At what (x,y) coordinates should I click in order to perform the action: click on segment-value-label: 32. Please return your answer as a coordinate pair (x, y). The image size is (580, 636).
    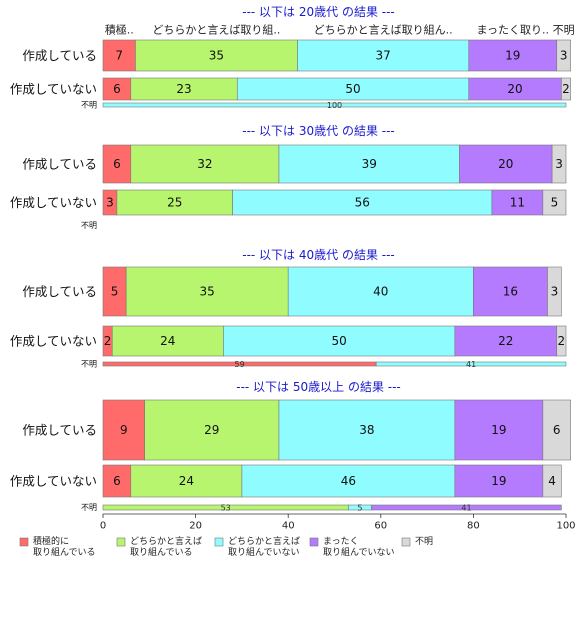
    Looking at the image, I should click on (204, 164).